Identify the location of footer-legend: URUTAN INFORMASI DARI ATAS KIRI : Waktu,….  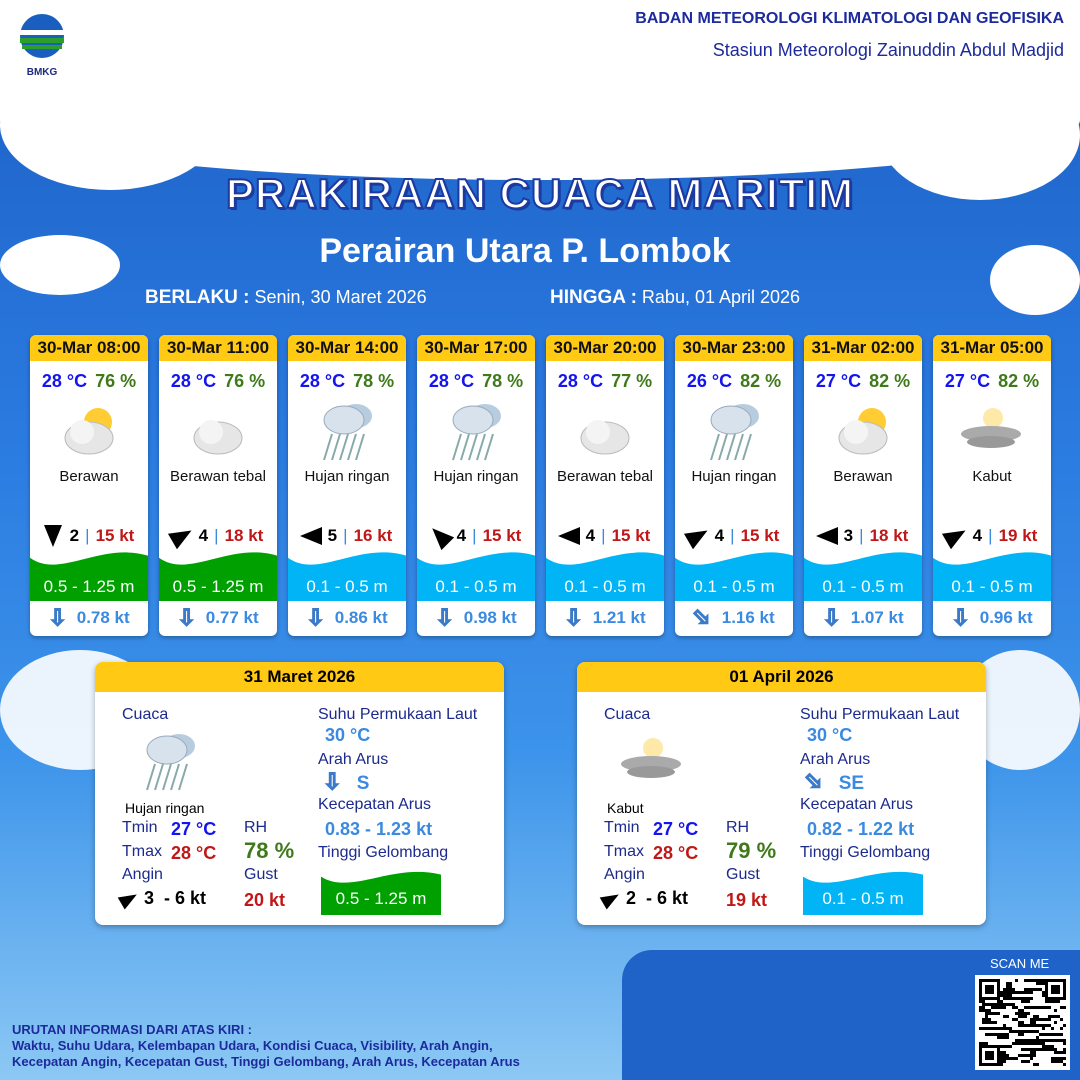
(266, 1046).